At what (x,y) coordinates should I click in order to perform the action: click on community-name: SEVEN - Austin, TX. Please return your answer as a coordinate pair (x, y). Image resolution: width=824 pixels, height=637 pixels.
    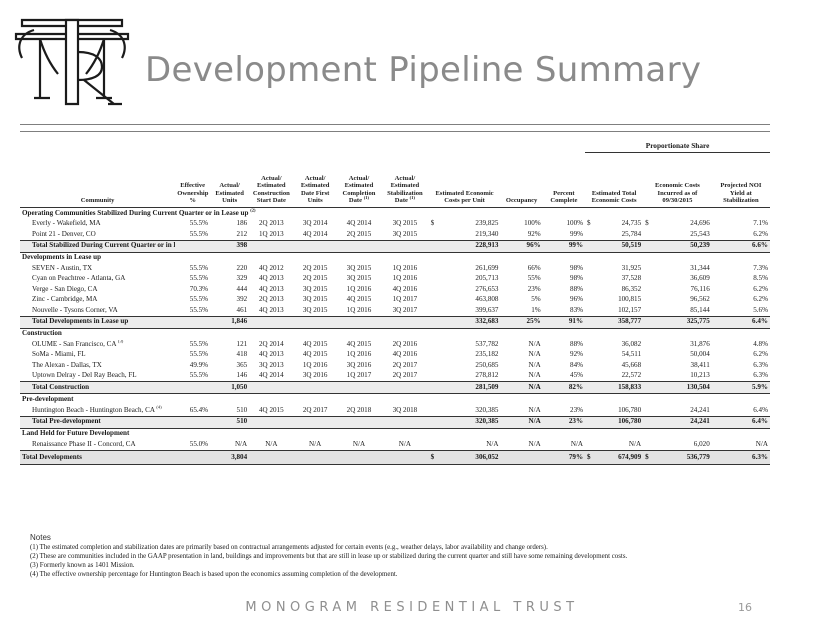
    Looking at the image, I should click on (97, 269).